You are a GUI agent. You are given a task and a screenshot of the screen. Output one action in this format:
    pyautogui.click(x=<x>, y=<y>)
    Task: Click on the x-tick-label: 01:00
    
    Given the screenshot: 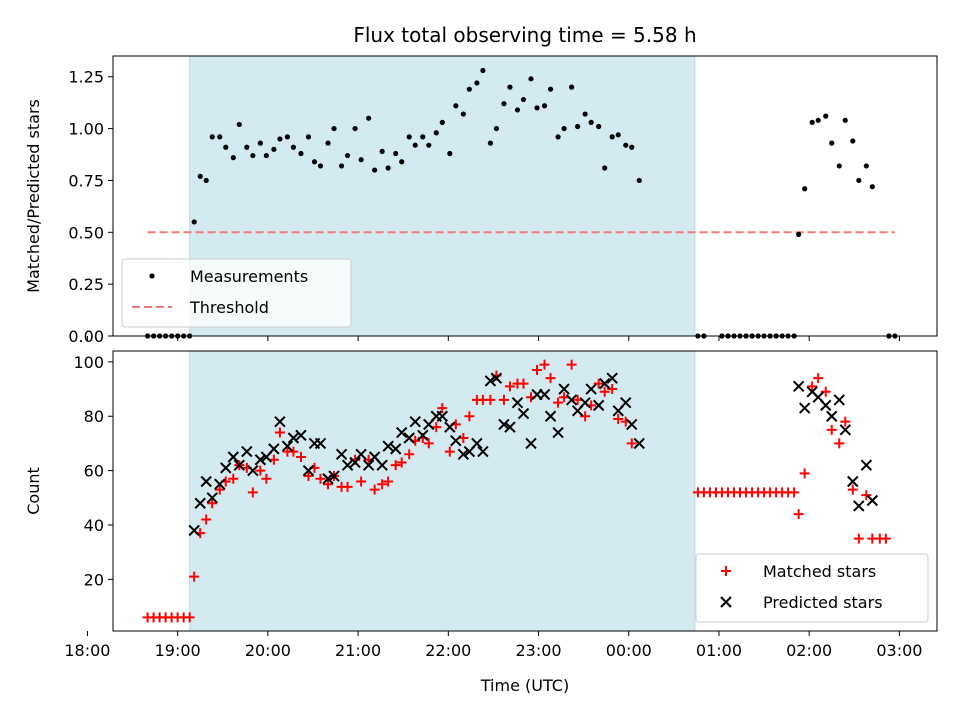 What is the action you would take?
    pyautogui.click(x=719, y=650)
    